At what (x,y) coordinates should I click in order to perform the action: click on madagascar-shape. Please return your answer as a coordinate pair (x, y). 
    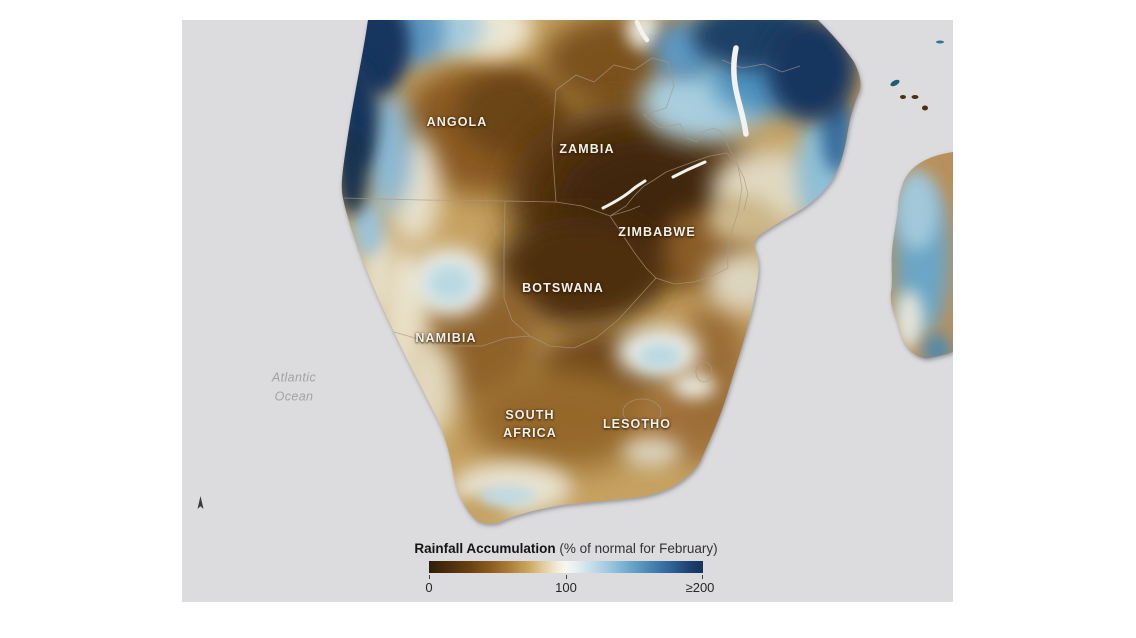
    Looking at the image, I should click on (921, 255).